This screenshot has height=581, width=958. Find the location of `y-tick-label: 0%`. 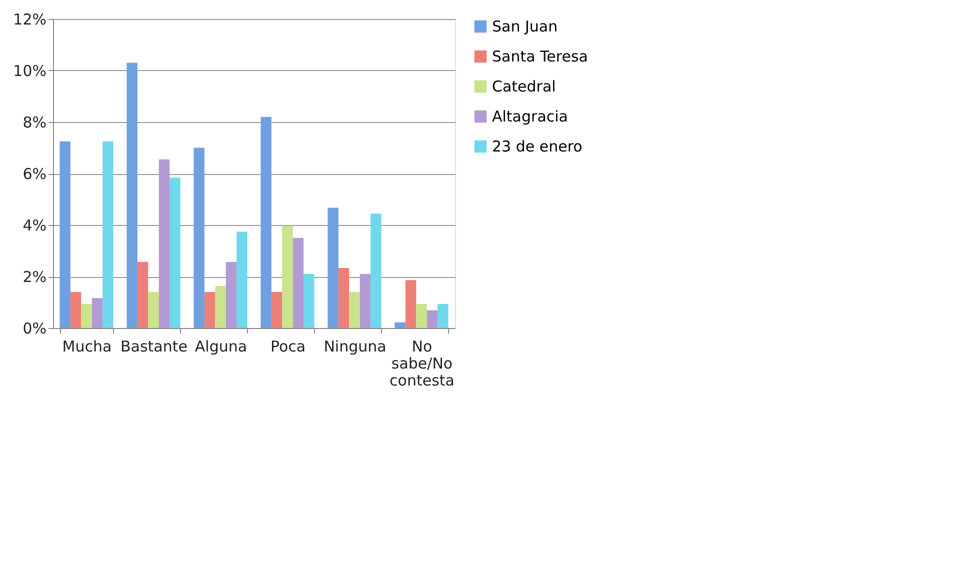

y-tick-label: 0% is located at coordinates (34, 329).